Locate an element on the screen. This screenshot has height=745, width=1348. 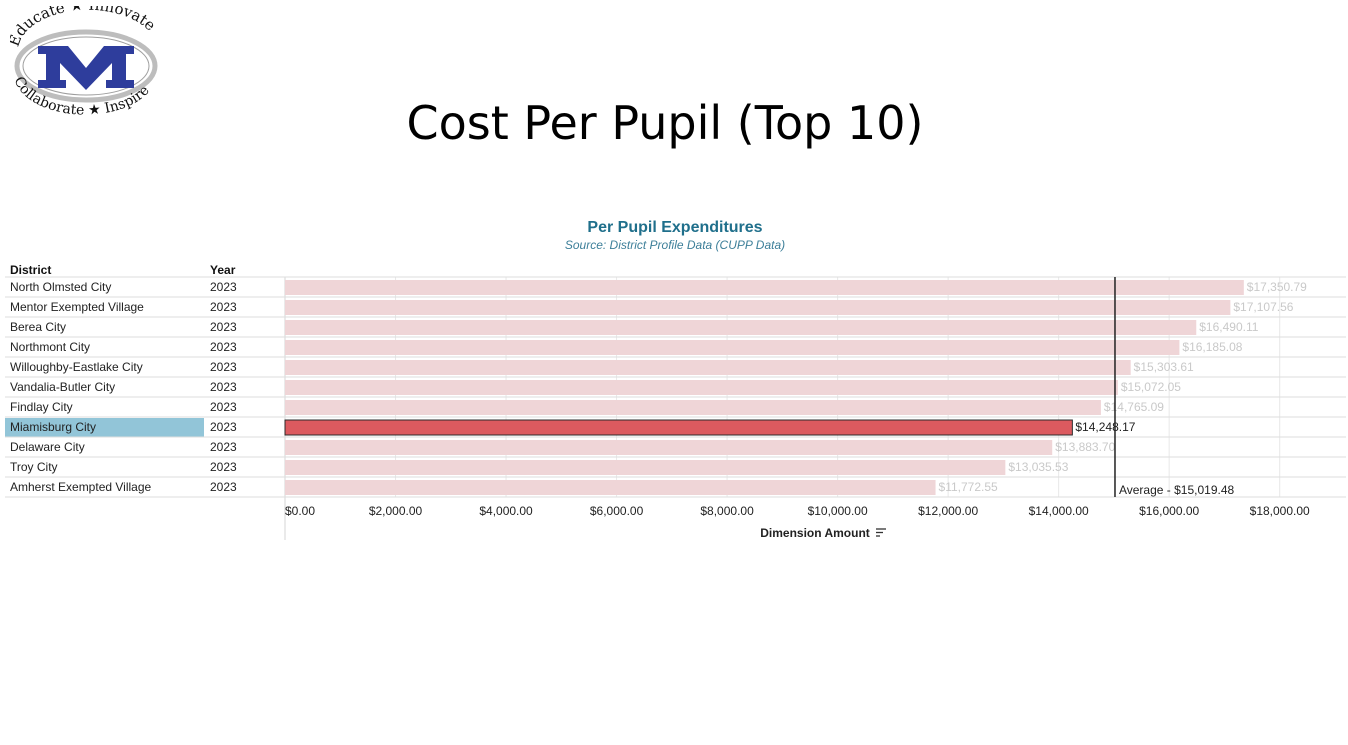
page-title: Cost Per Pupil (Top 10) is located at coordinates (665, 123).